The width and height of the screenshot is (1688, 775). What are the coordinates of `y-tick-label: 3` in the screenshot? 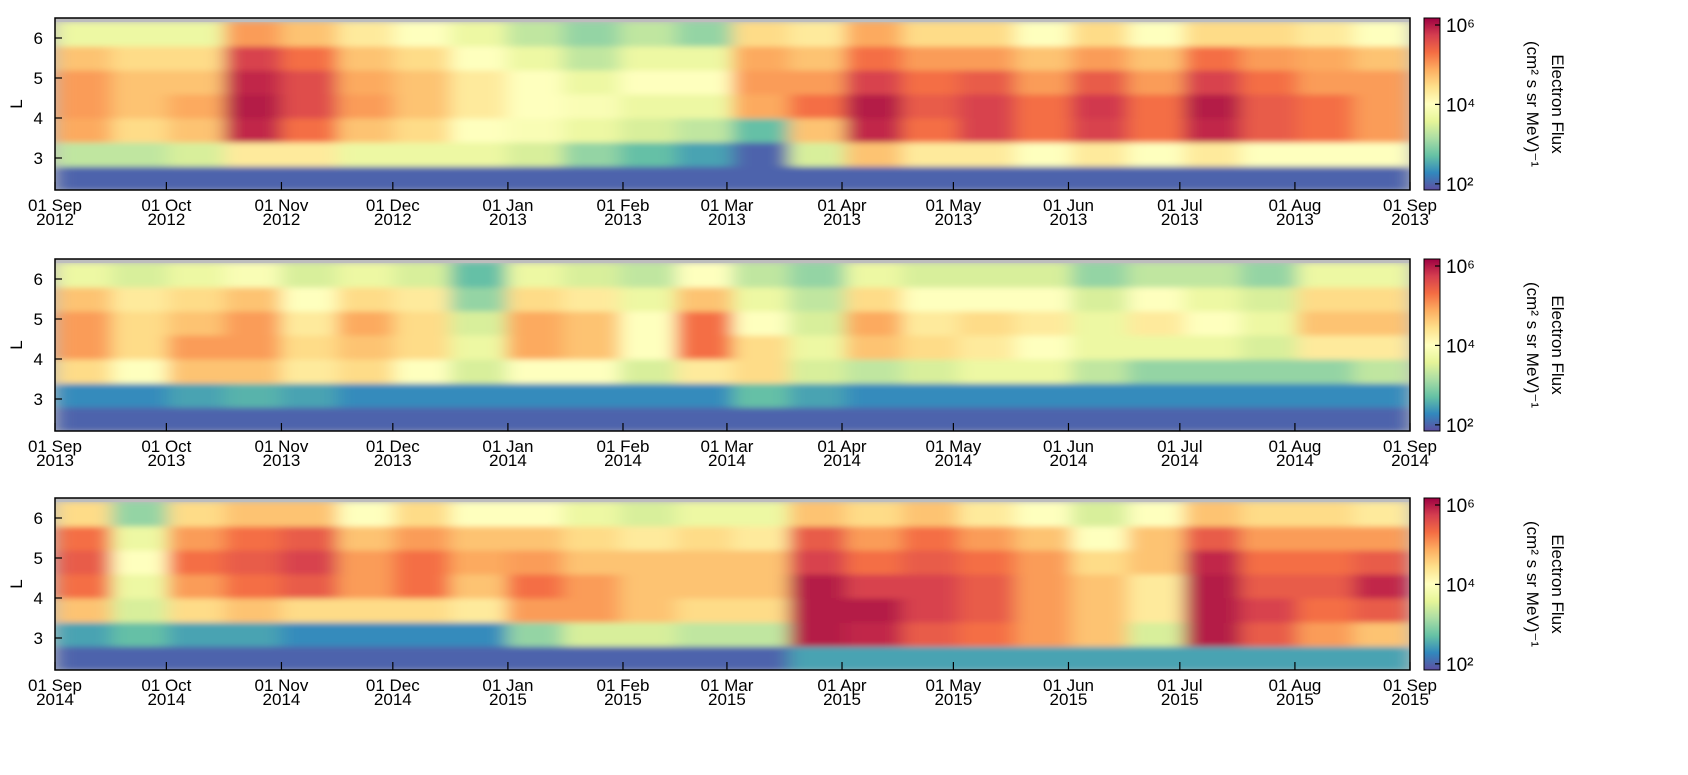 It's located at (38, 399).